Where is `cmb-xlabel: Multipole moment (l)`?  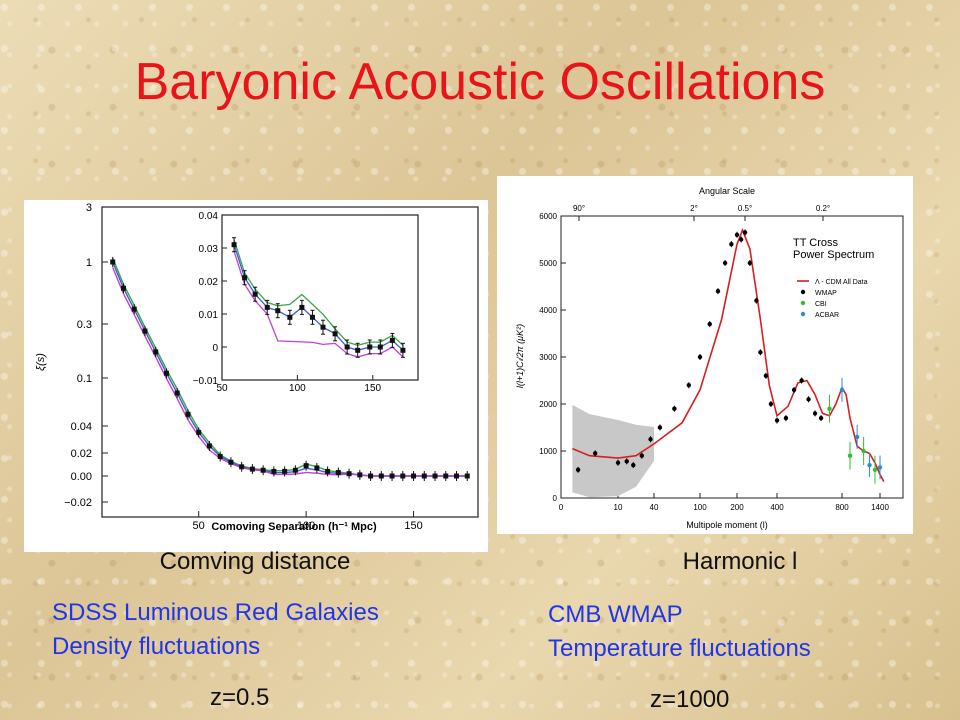
cmb-xlabel: Multipole moment (l) is located at coordinates (727, 525).